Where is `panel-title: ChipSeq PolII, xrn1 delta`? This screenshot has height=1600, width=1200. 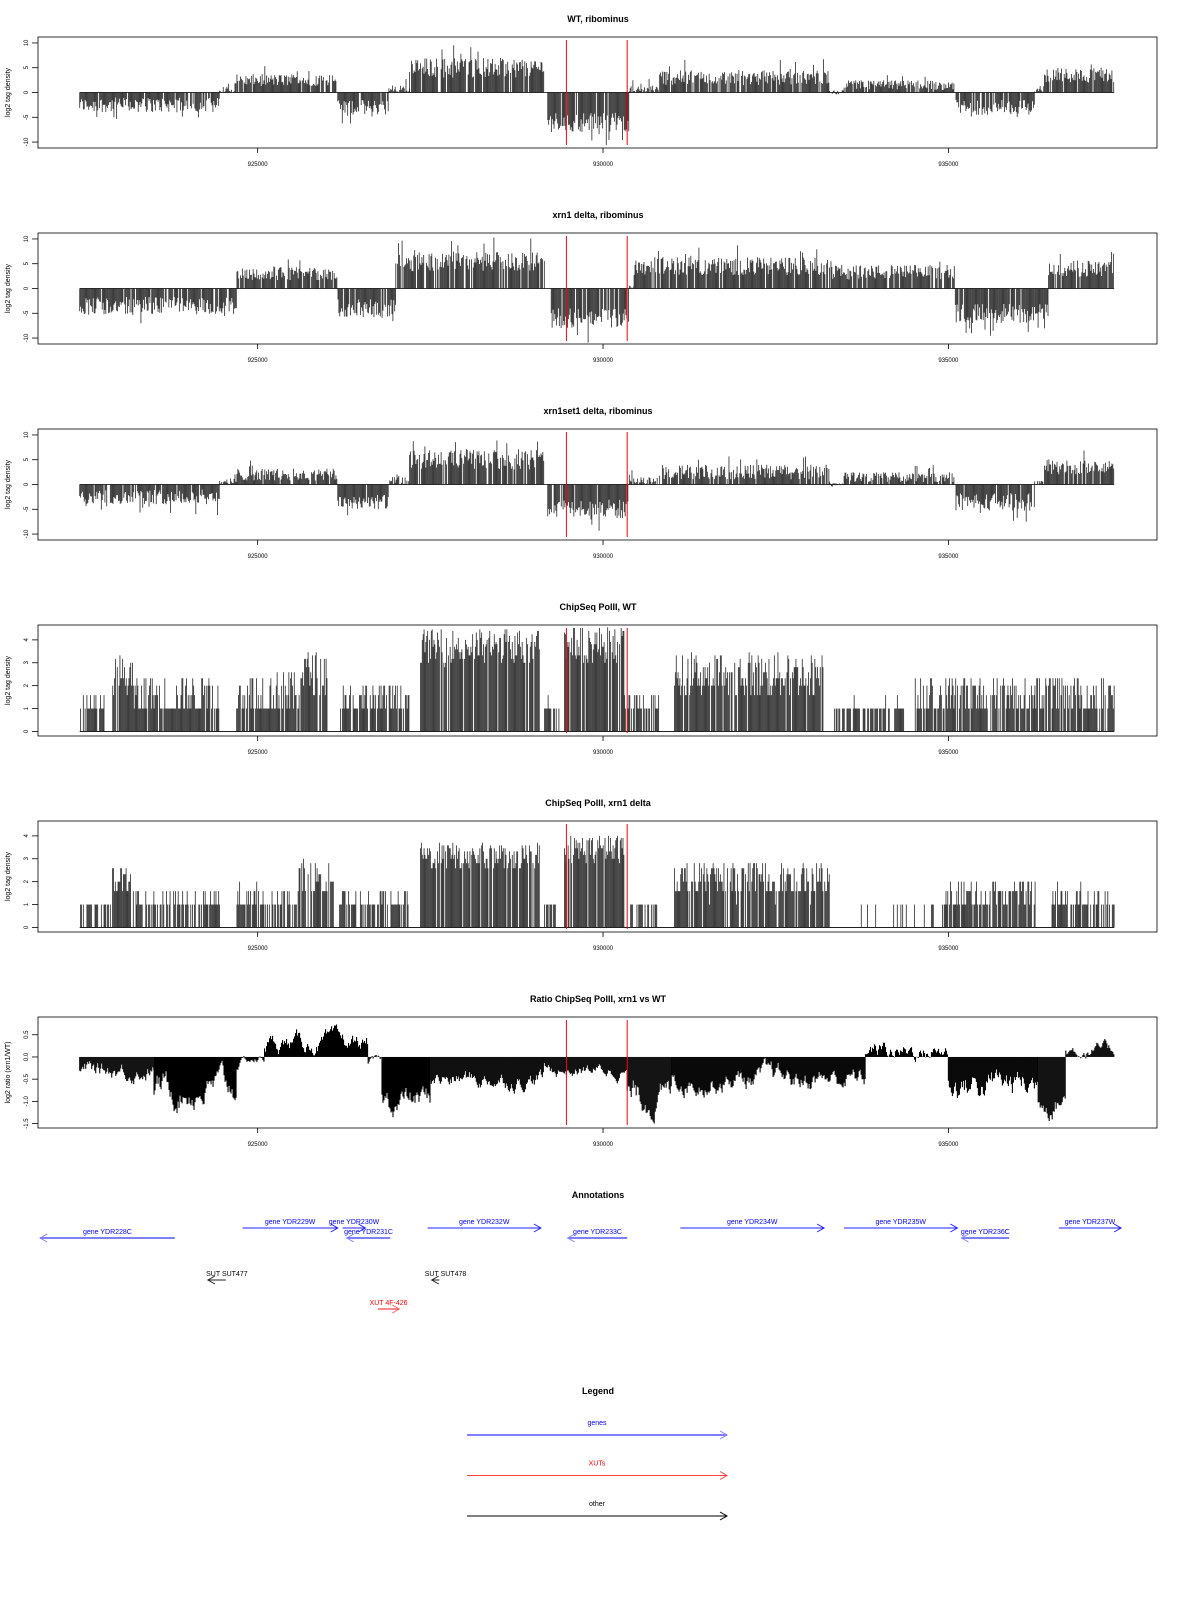
panel-title: ChipSeq PolII, xrn1 delta is located at coordinates (598, 803).